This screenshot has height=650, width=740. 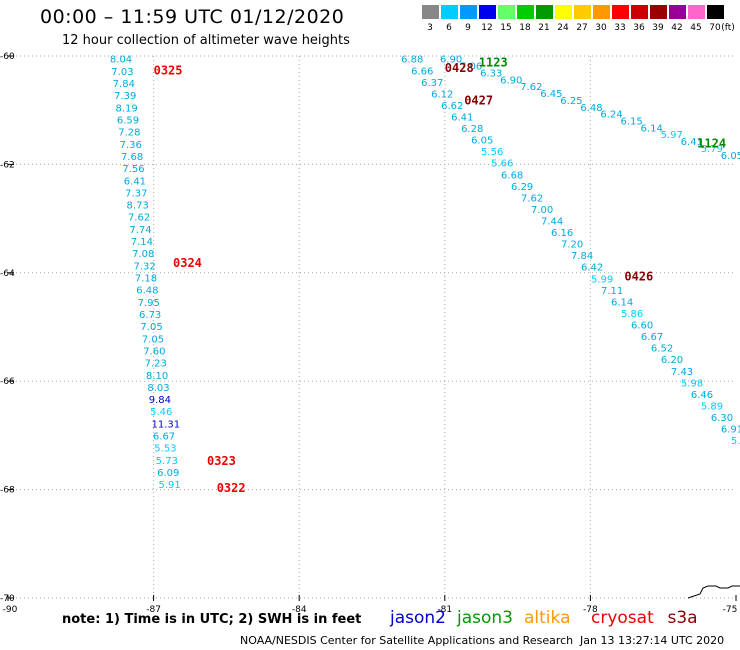 I want to click on scale-label-33: 33, so click(x=620, y=28).